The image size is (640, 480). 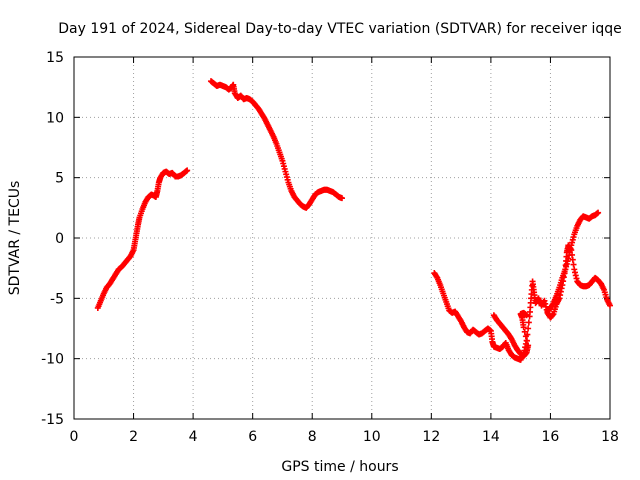 I want to click on x-tick-label: 12, so click(x=431, y=437).